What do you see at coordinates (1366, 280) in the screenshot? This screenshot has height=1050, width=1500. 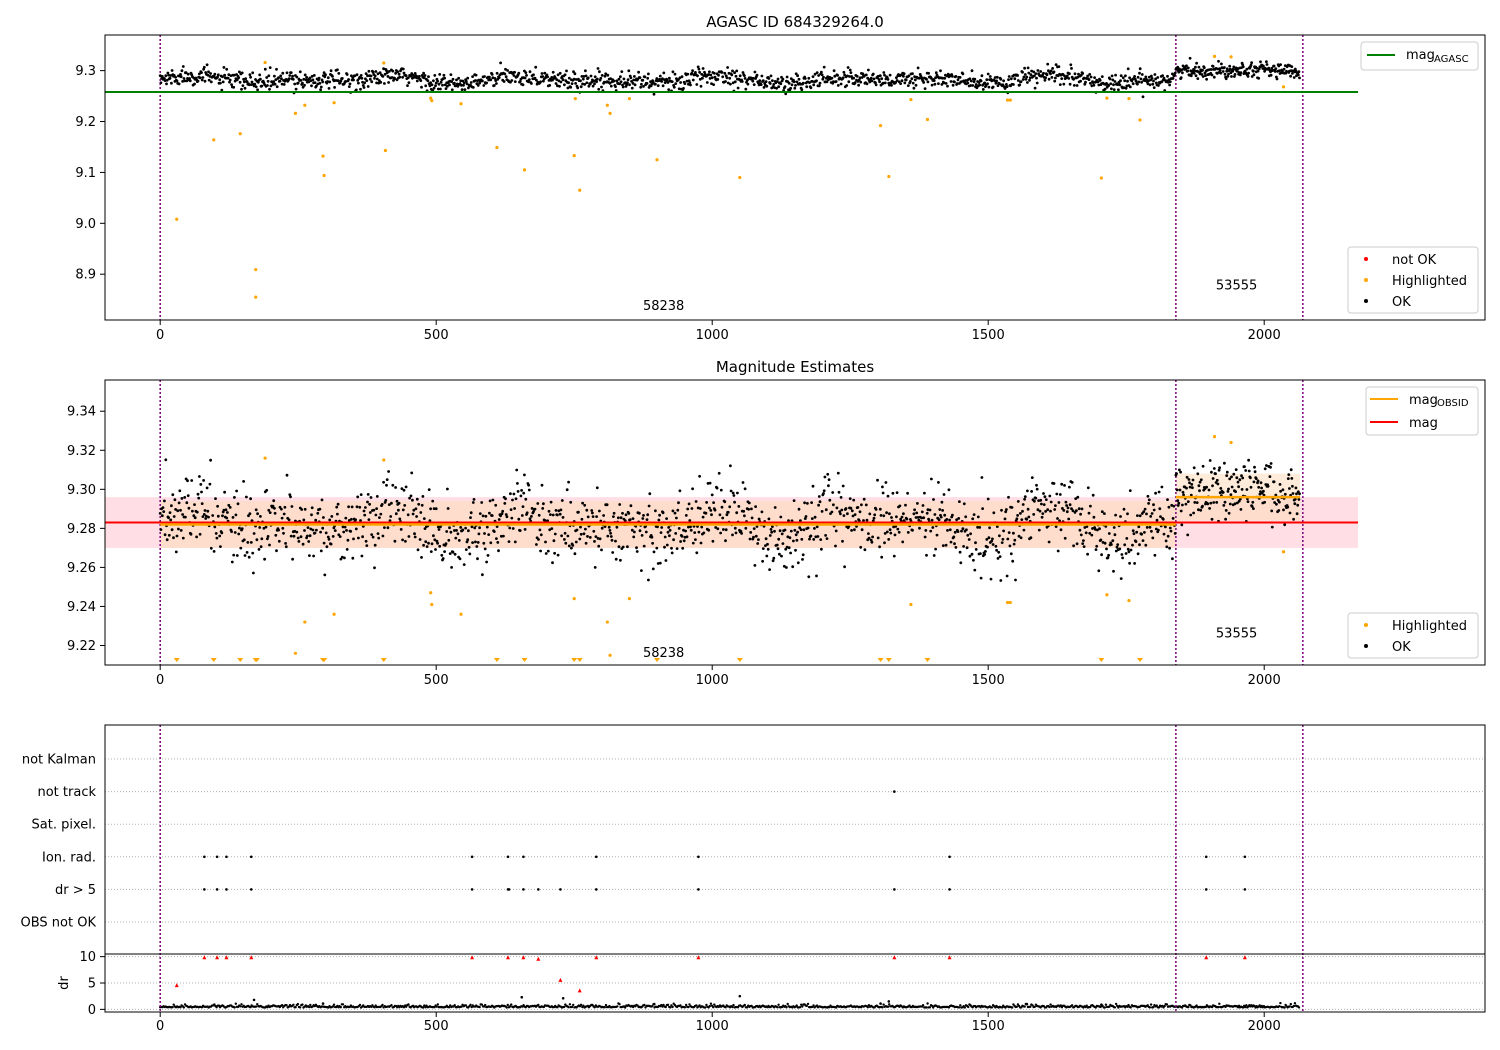 I see `legend-marker` at bounding box center [1366, 280].